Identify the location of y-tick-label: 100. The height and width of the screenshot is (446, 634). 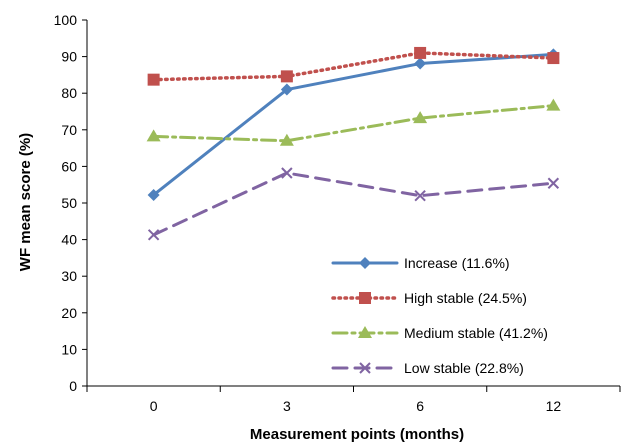
(66, 20).